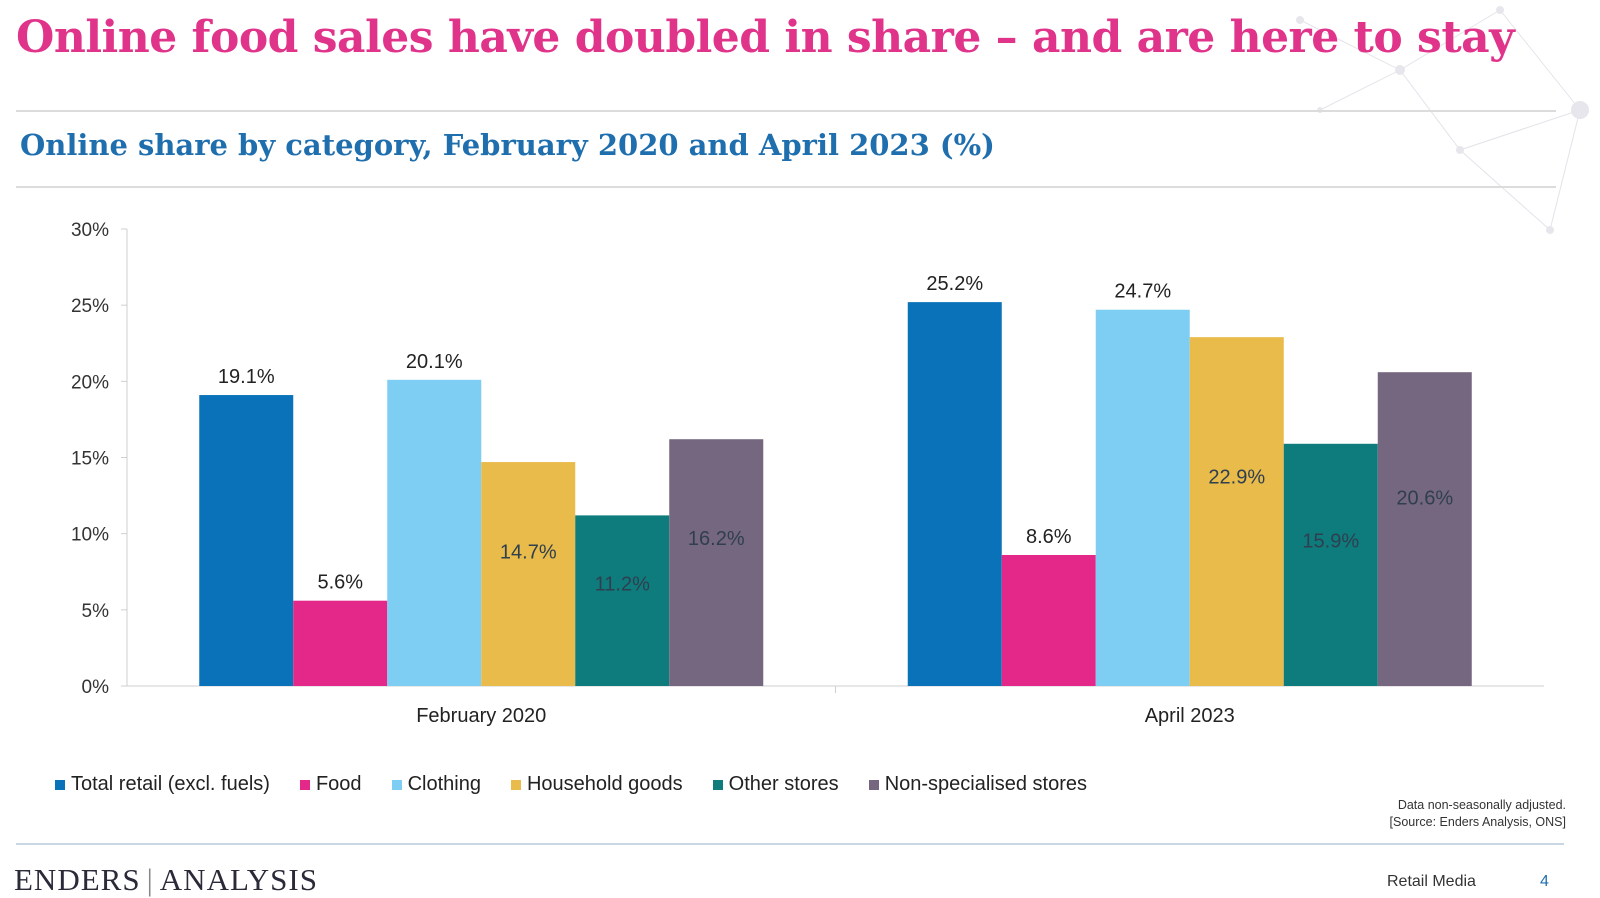 Image resolution: width=1600 pixels, height=898 pixels. What do you see at coordinates (986, 784) in the screenshot?
I see `legend-label: Non-specialised stores` at bounding box center [986, 784].